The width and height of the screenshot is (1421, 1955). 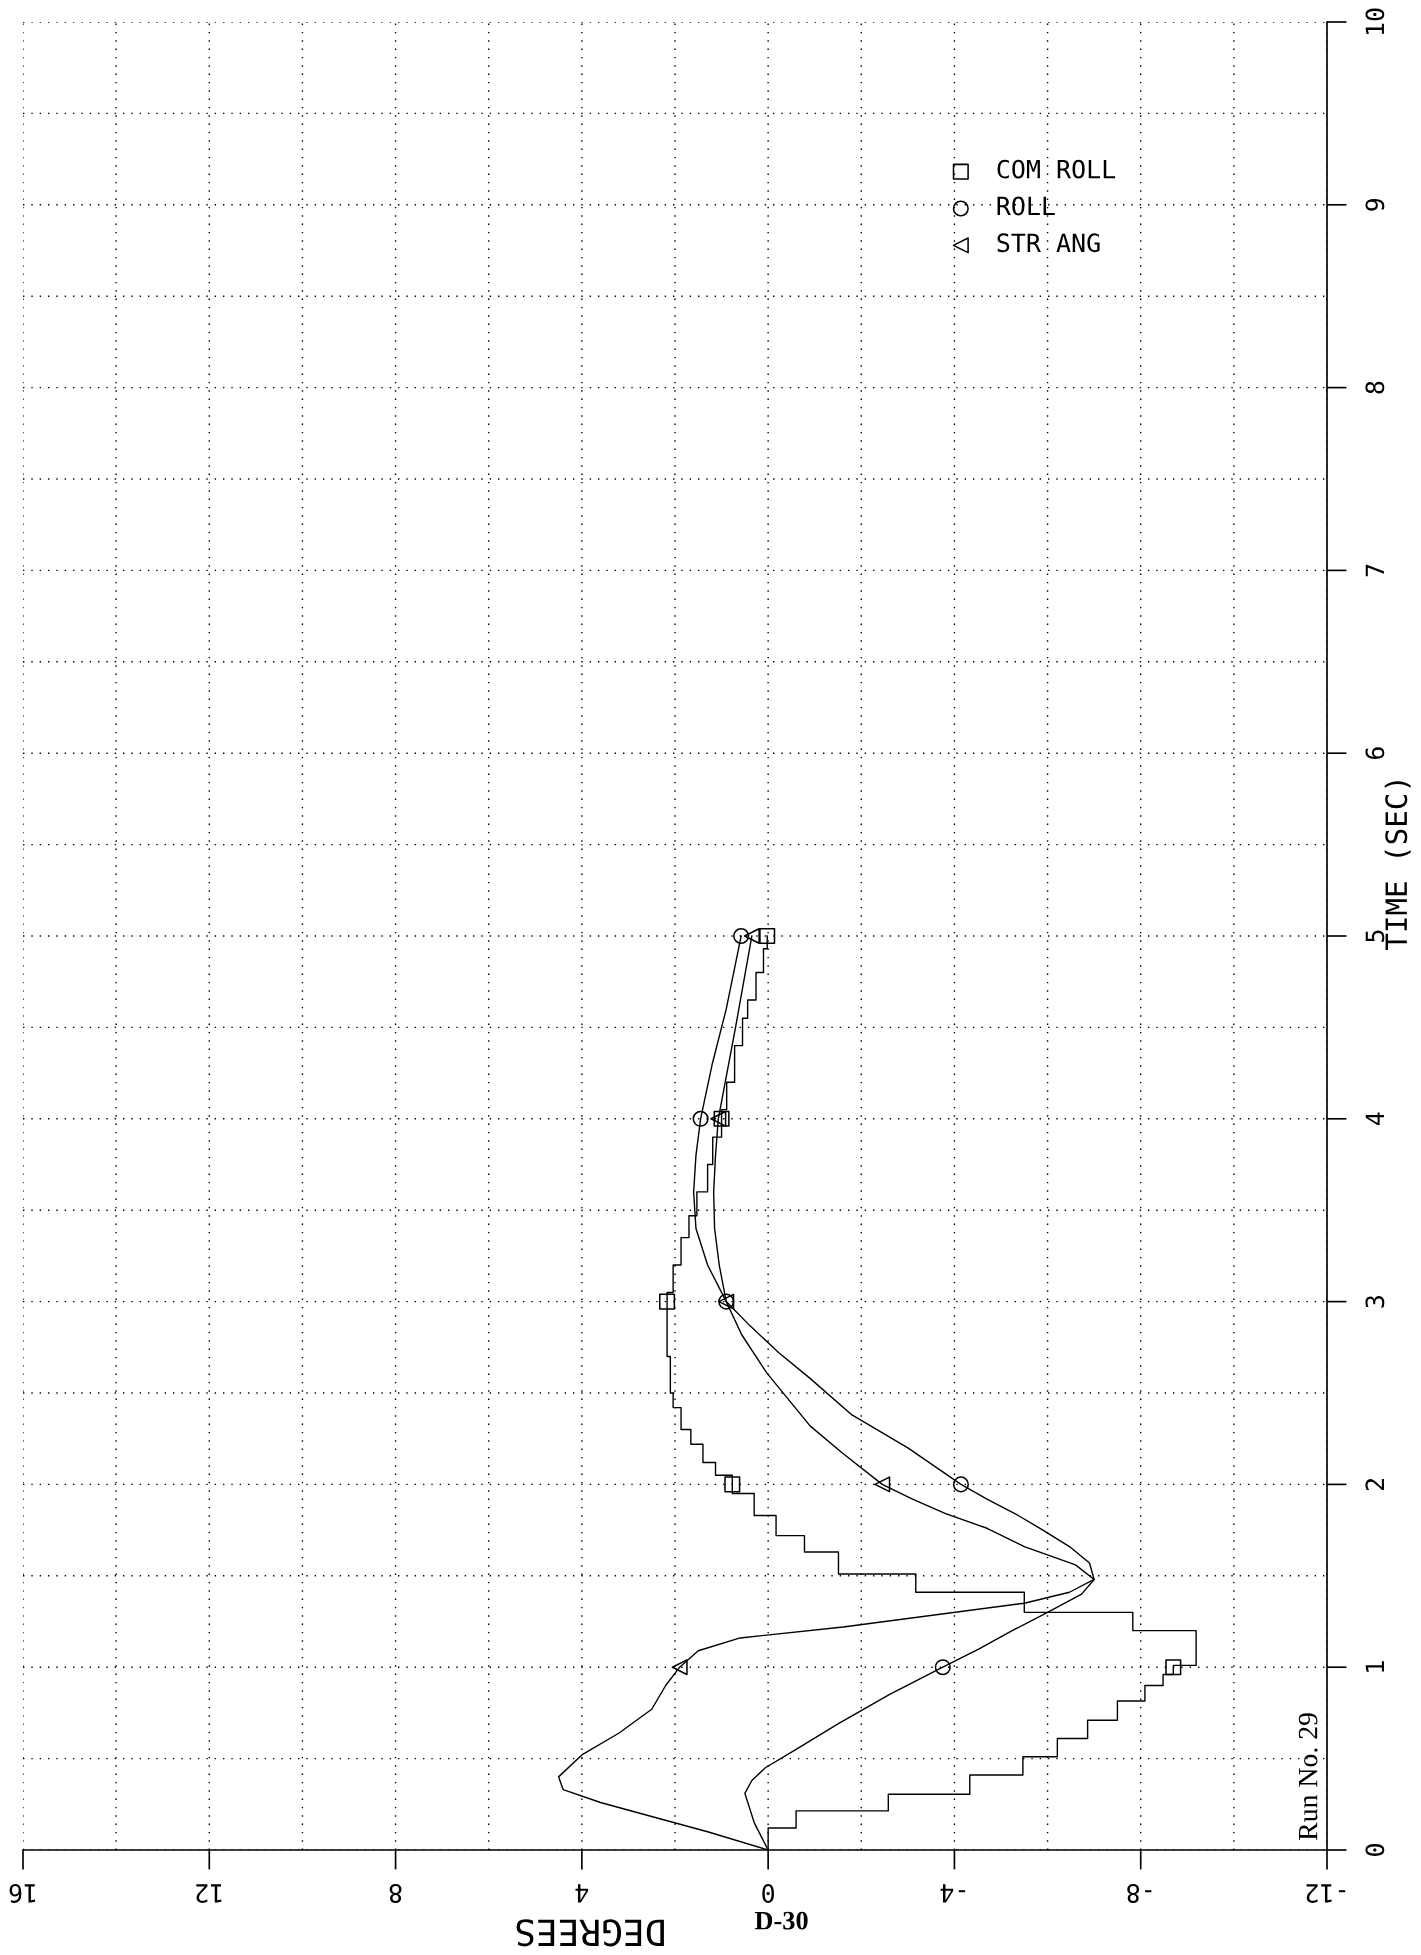 I want to click on legend-label: ROLL, so click(x=1026, y=206).